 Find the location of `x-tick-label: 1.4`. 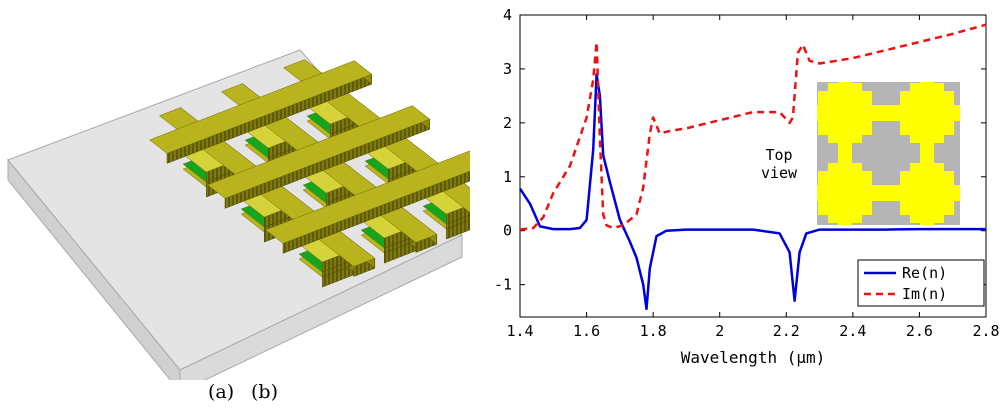

x-tick-label: 1.4 is located at coordinates (519, 331).